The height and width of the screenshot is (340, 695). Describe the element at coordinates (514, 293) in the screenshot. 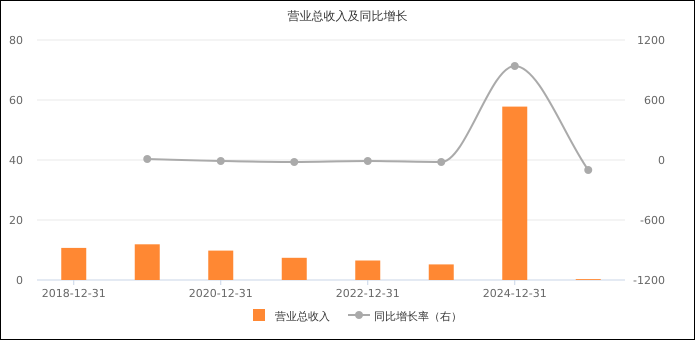

I see `x-tick-label: 2024-12-31` at that location.